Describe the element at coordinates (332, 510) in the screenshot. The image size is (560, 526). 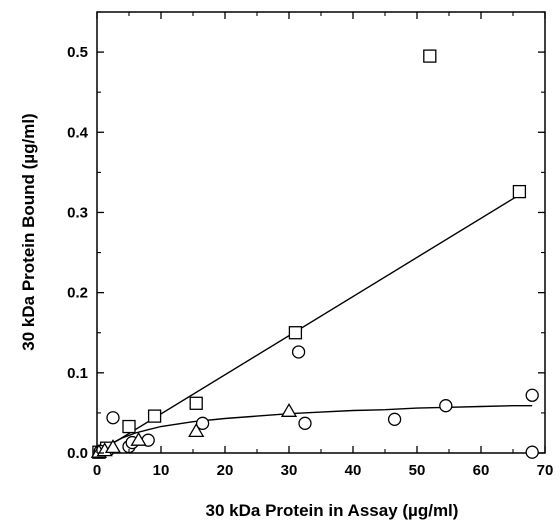
I see `x-axis-label: 30 kDa Protein in Assay (µg/ml)` at that location.